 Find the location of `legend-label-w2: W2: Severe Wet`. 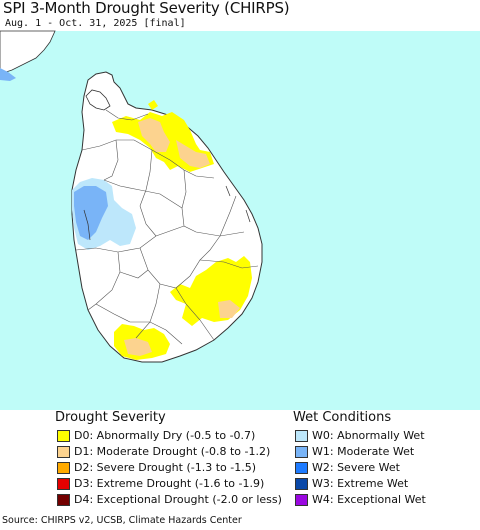

legend-label-w2: W2: Severe Wet is located at coordinates (356, 467).